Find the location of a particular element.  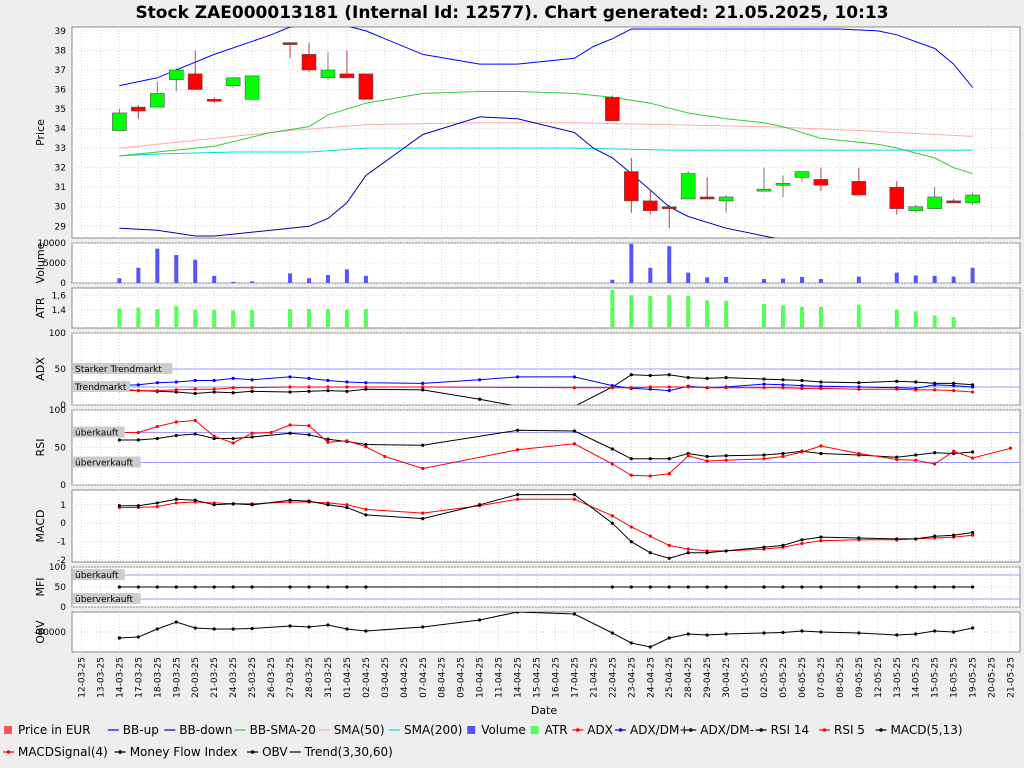

x-tick-label: 11-04-25 is located at coordinates (500, 677).